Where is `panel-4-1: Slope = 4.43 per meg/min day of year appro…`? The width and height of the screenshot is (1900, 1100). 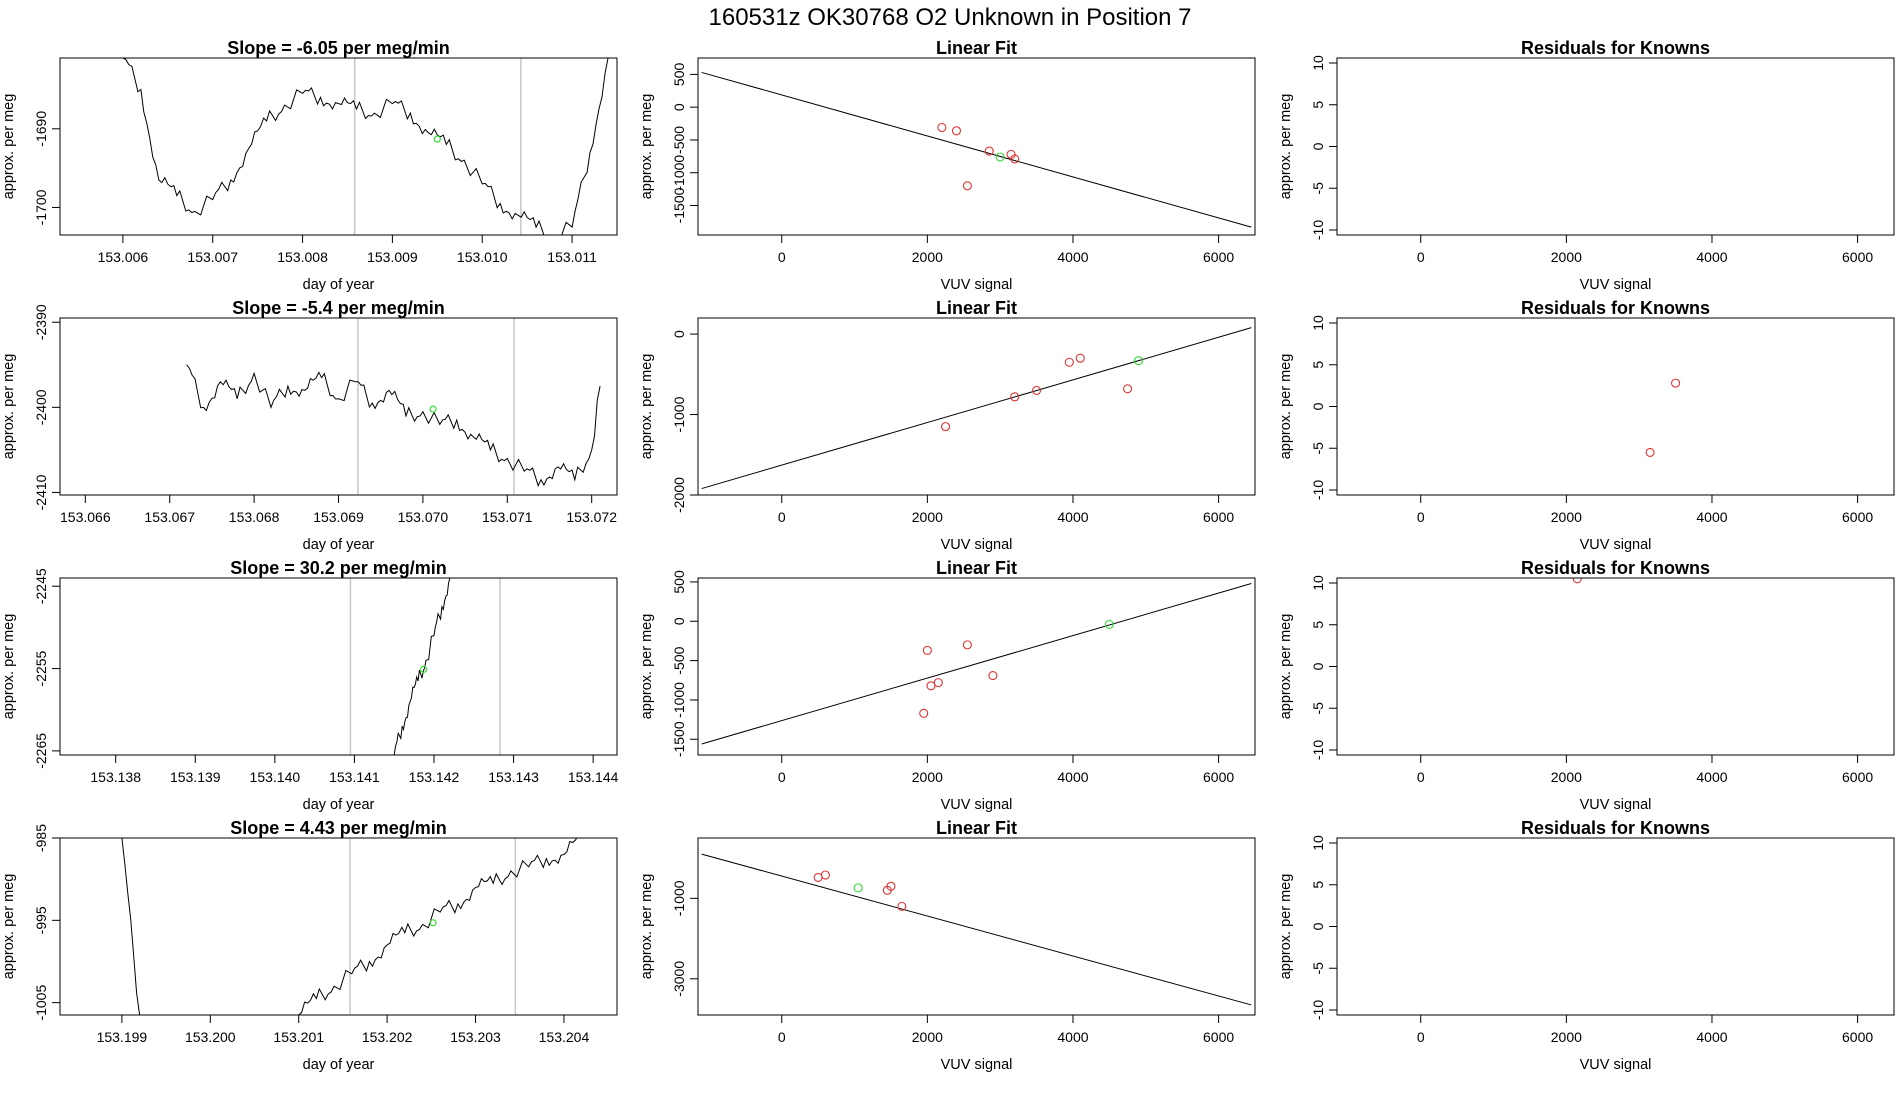
panel-4-1: Slope = 4.43 per meg/min day of year appro… is located at coordinates (309, 945).